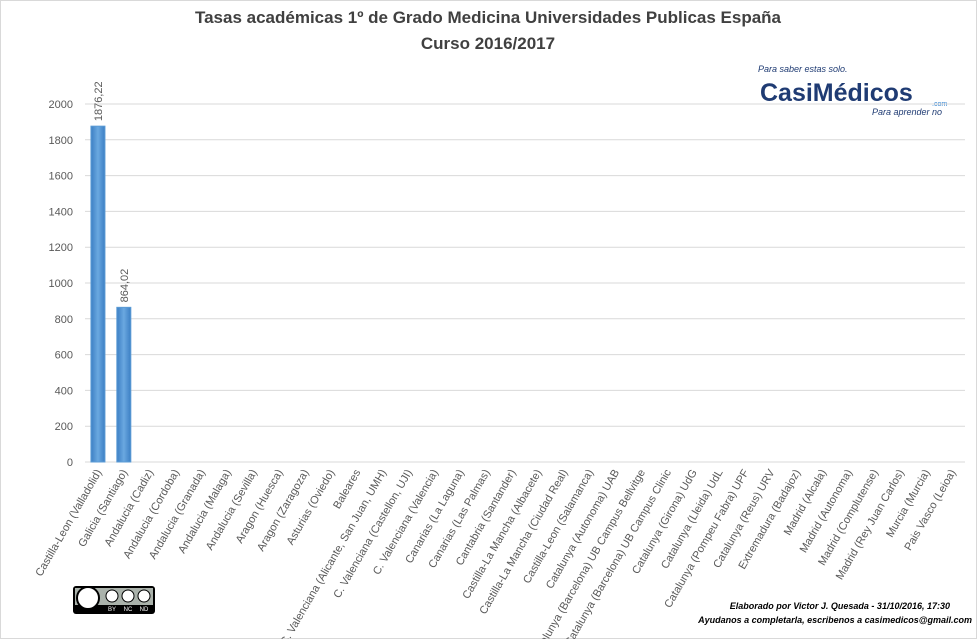 The height and width of the screenshot is (639, 977). What do you see at coordinates (64, 320) in the screenshot?
I see `y-tick-label: 800` at bounding box center [64, 320].